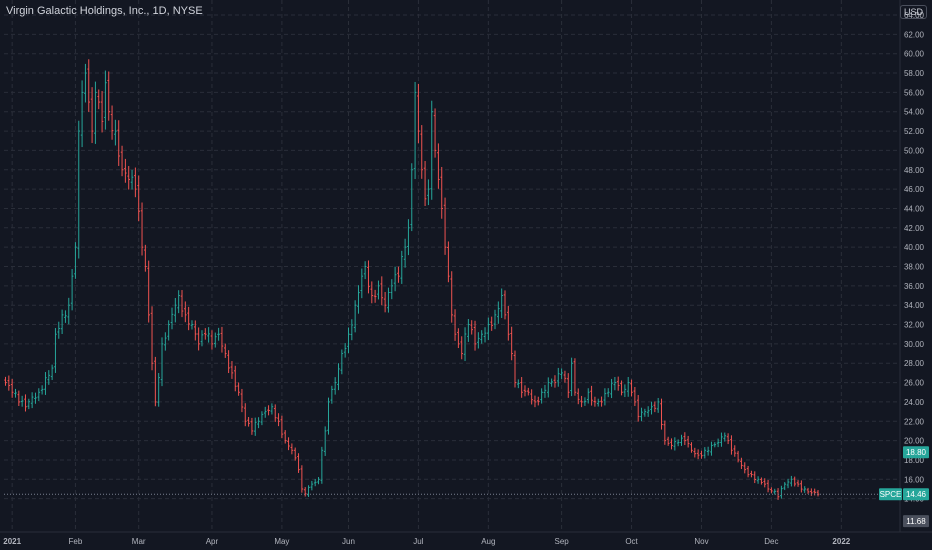 This screenshot has width=932, height=550. I want to click on currency-label: USD, so click(913, 12).